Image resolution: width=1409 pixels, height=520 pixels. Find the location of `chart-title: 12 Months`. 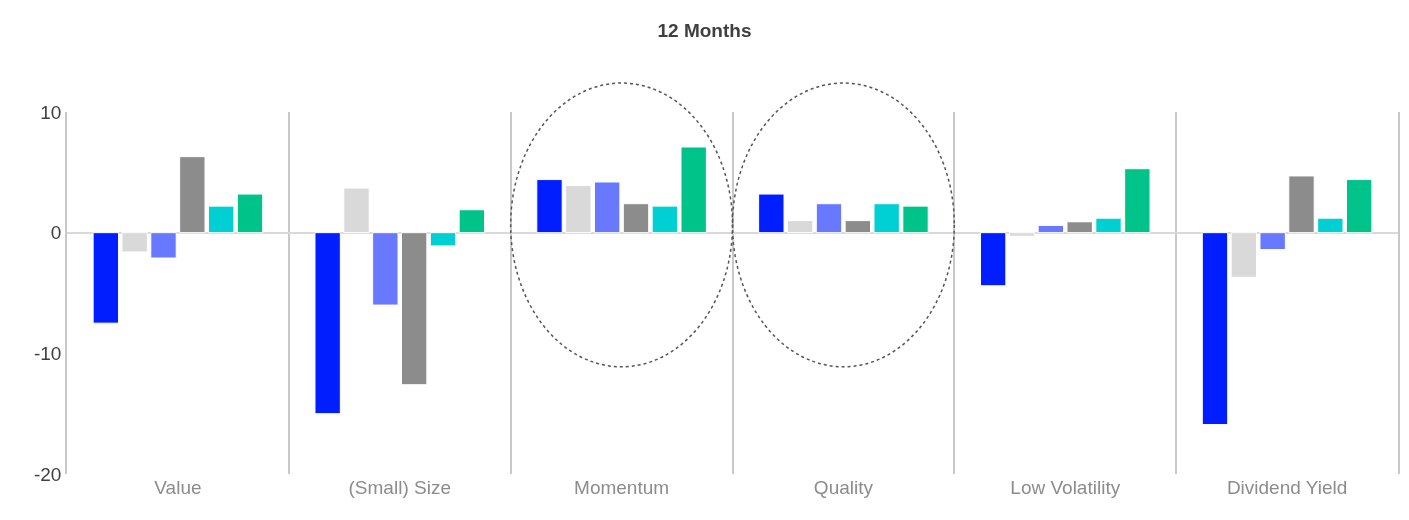

chart-title: 12 Months is located at coordinates (704, 30).